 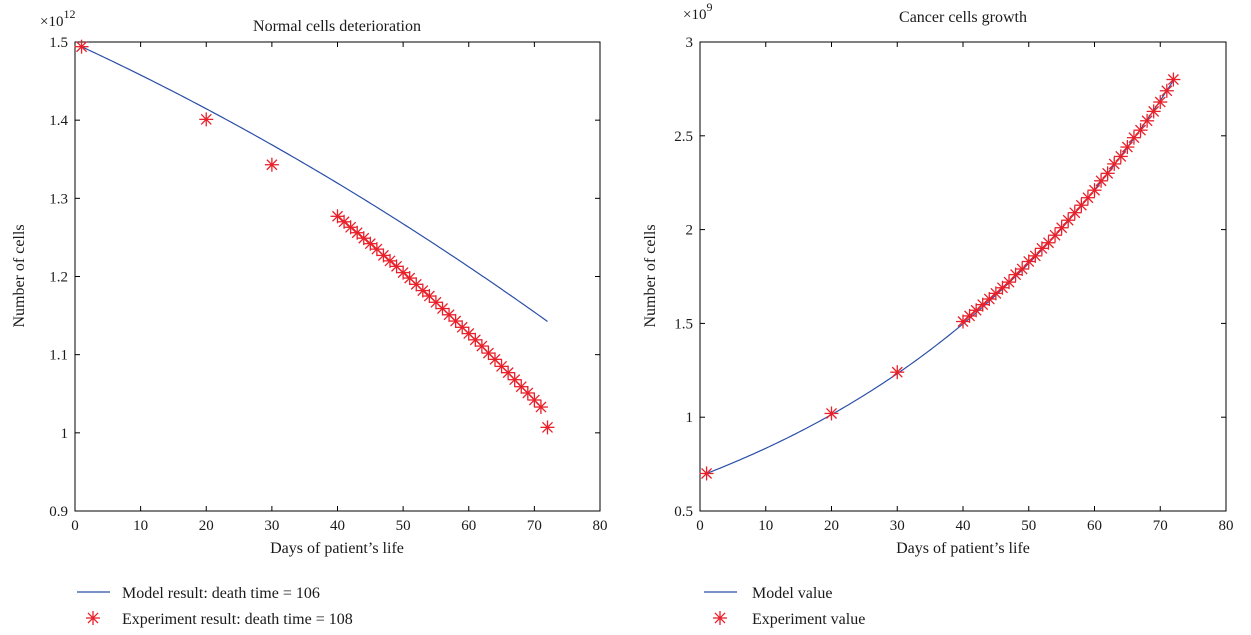 What do you see at coordinates (683, 324) in the screenshot?
I see `y-tick-label: 1.5` at bounding box center [683, 324].